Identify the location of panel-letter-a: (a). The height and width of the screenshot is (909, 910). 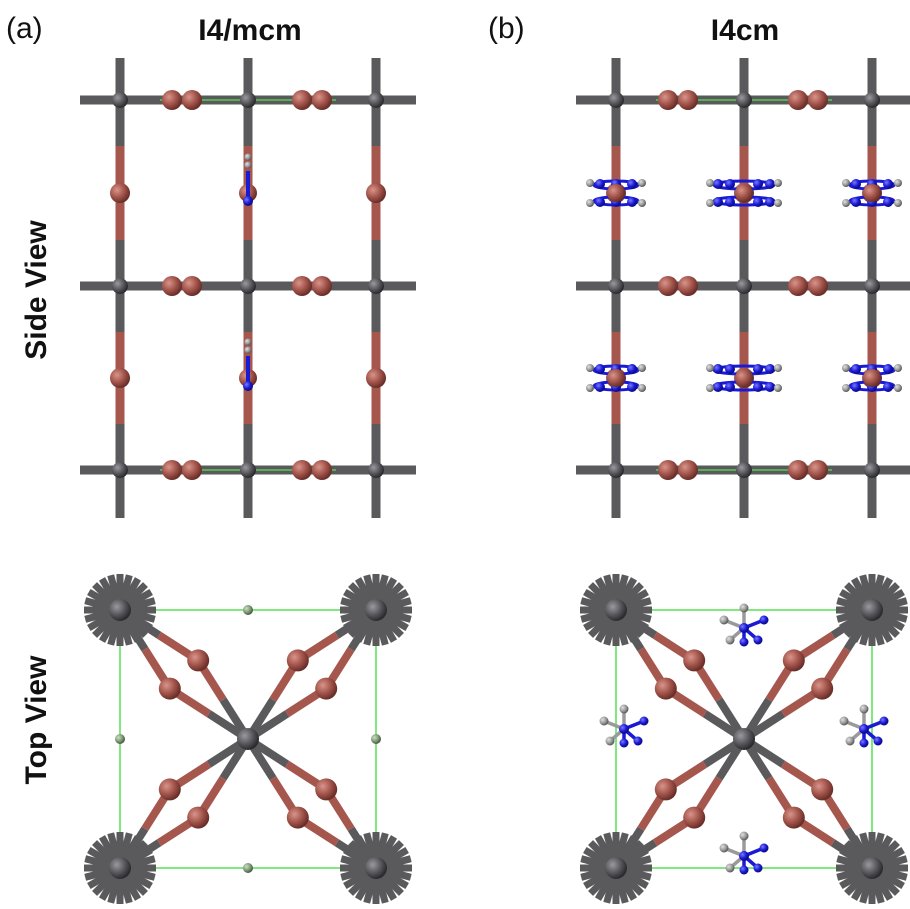
(24, 28).